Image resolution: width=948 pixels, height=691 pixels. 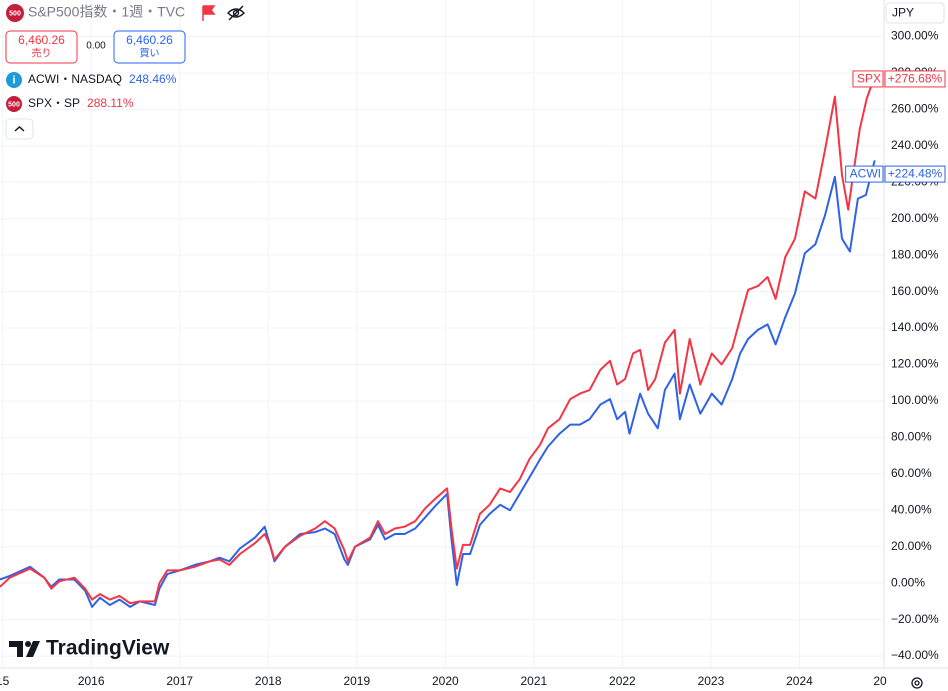 I want to click on legend: i ACWI・NASDAQ 248.46% 500 SPX・SP 288.11%, so click(x=91, y=92).